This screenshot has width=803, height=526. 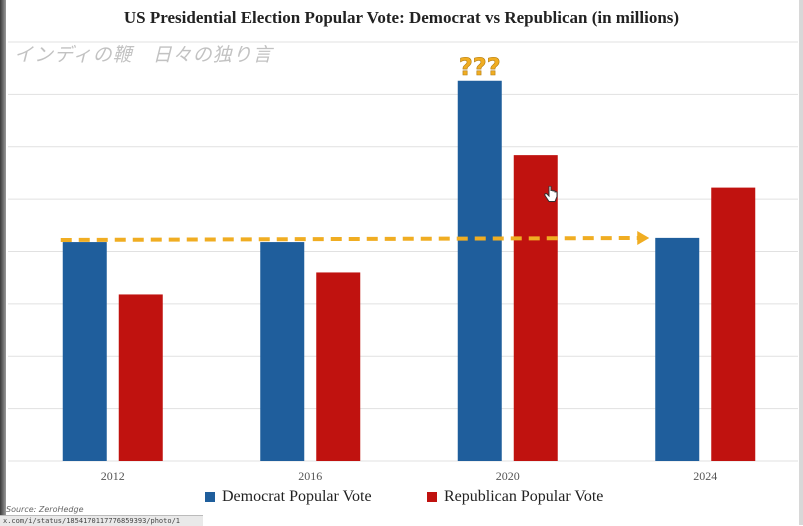 What do you see at coordinates (677, 349) in the screenshot?
I see `bar-democrat-2024` at bounding box center [677, 349].